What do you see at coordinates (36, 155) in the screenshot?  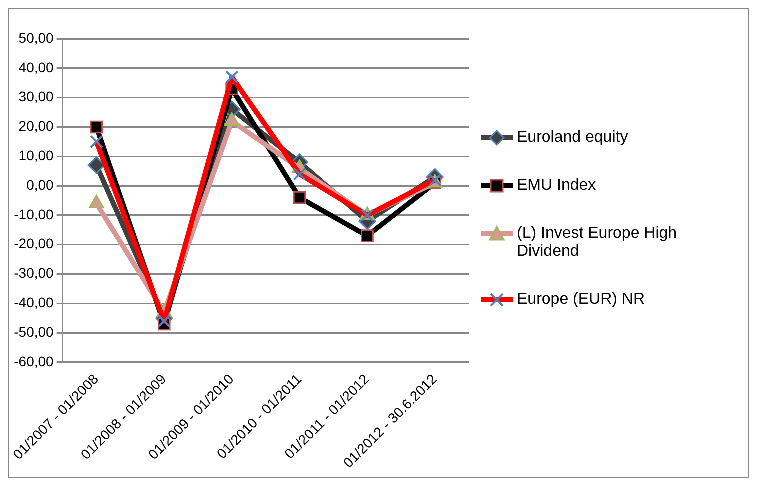 I see `y-tick-label: 10,00` at bounding box center [36, 155].